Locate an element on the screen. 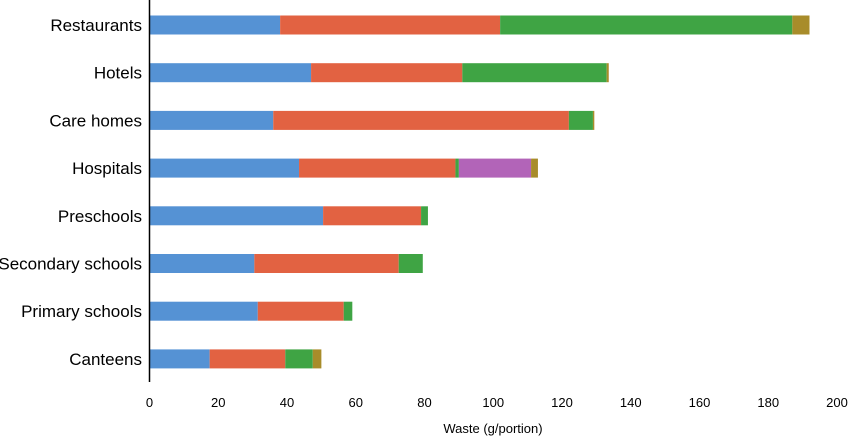 The height and width of the screenshot is (437, 850). x-tick-label: 0 is located at coordinates (149, 402).